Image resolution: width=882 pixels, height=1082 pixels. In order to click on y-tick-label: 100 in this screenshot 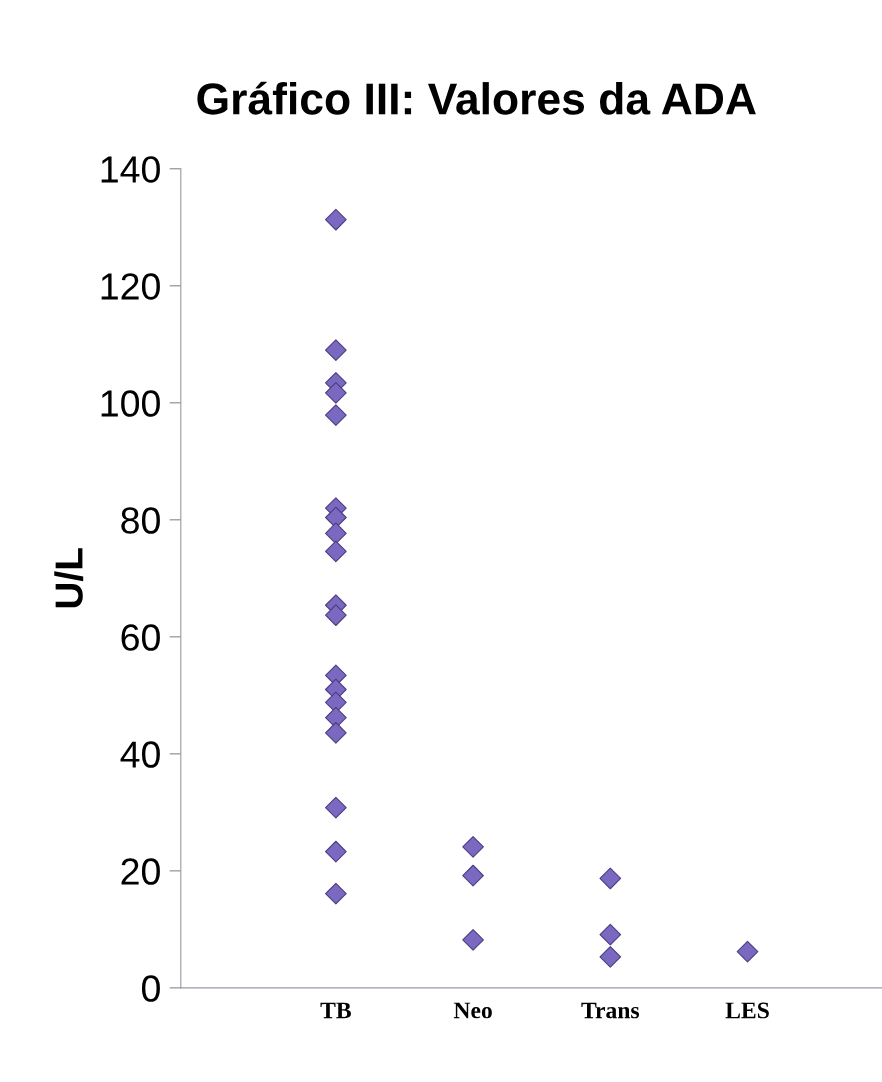, I will do `click(130, 403)`.